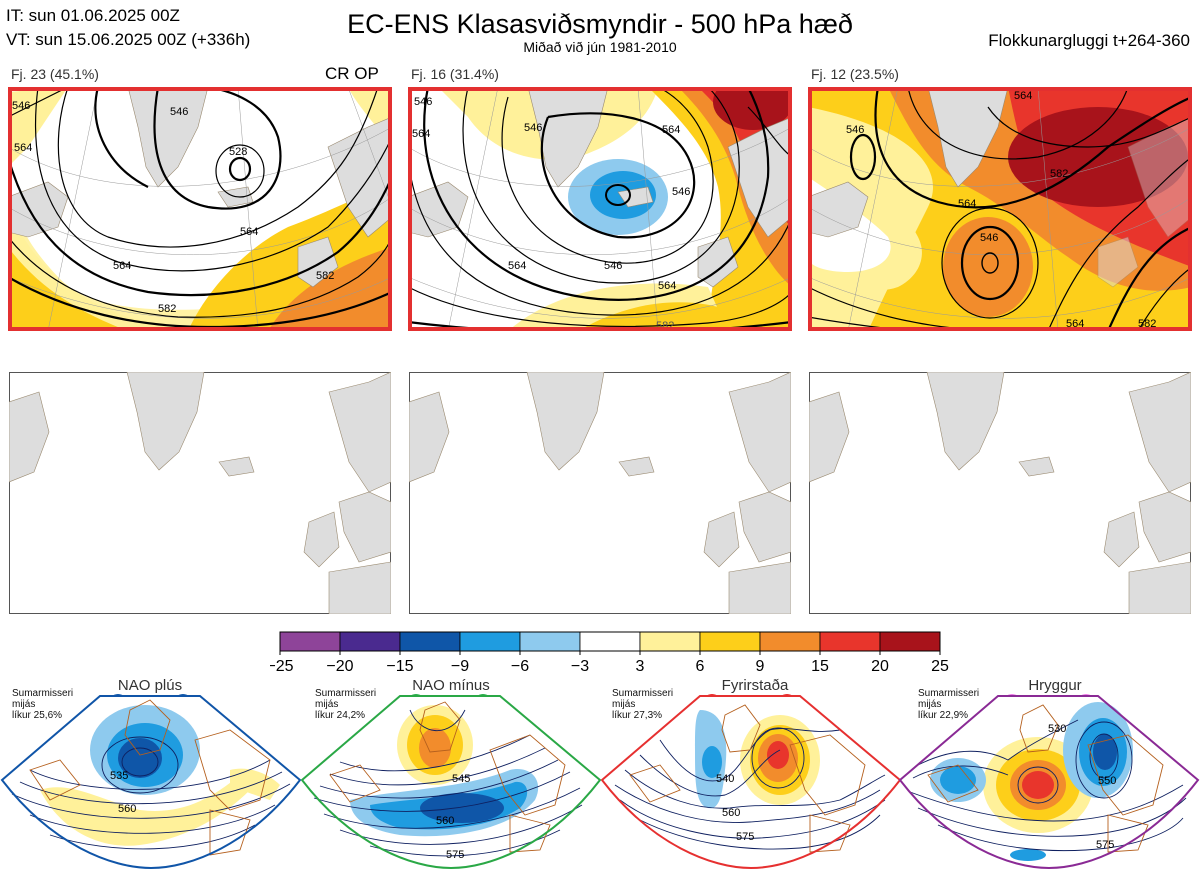 This screenshot has width=1200, height=871. Describe the element at coordinates (93, 15) in the screenshot. I see `init-time: IT: sun 01.06.2025 00Z` at that location.